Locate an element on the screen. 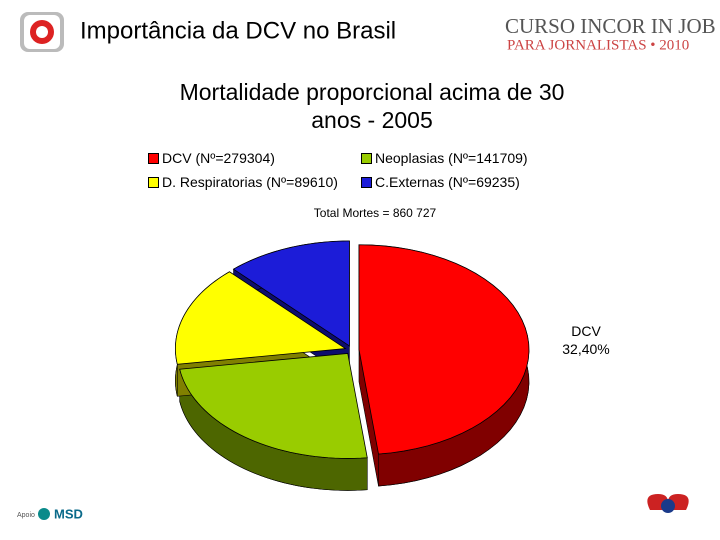  legend-item: D. Respiratorias (Nº=89610) is located at coordinates (243, 182).